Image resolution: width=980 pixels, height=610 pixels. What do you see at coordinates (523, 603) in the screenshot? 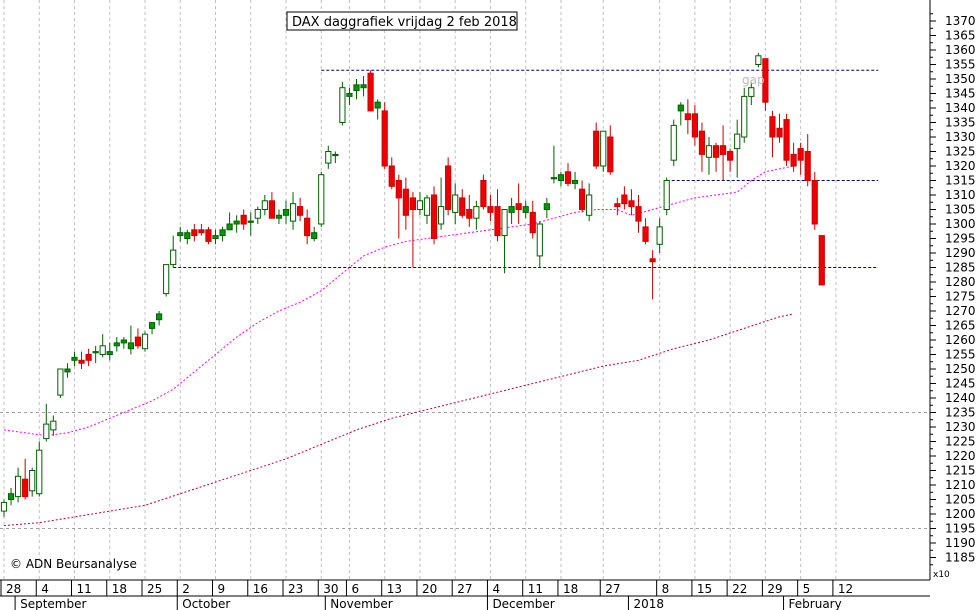
I see `month-label: December` at bounding box center [523, 603].